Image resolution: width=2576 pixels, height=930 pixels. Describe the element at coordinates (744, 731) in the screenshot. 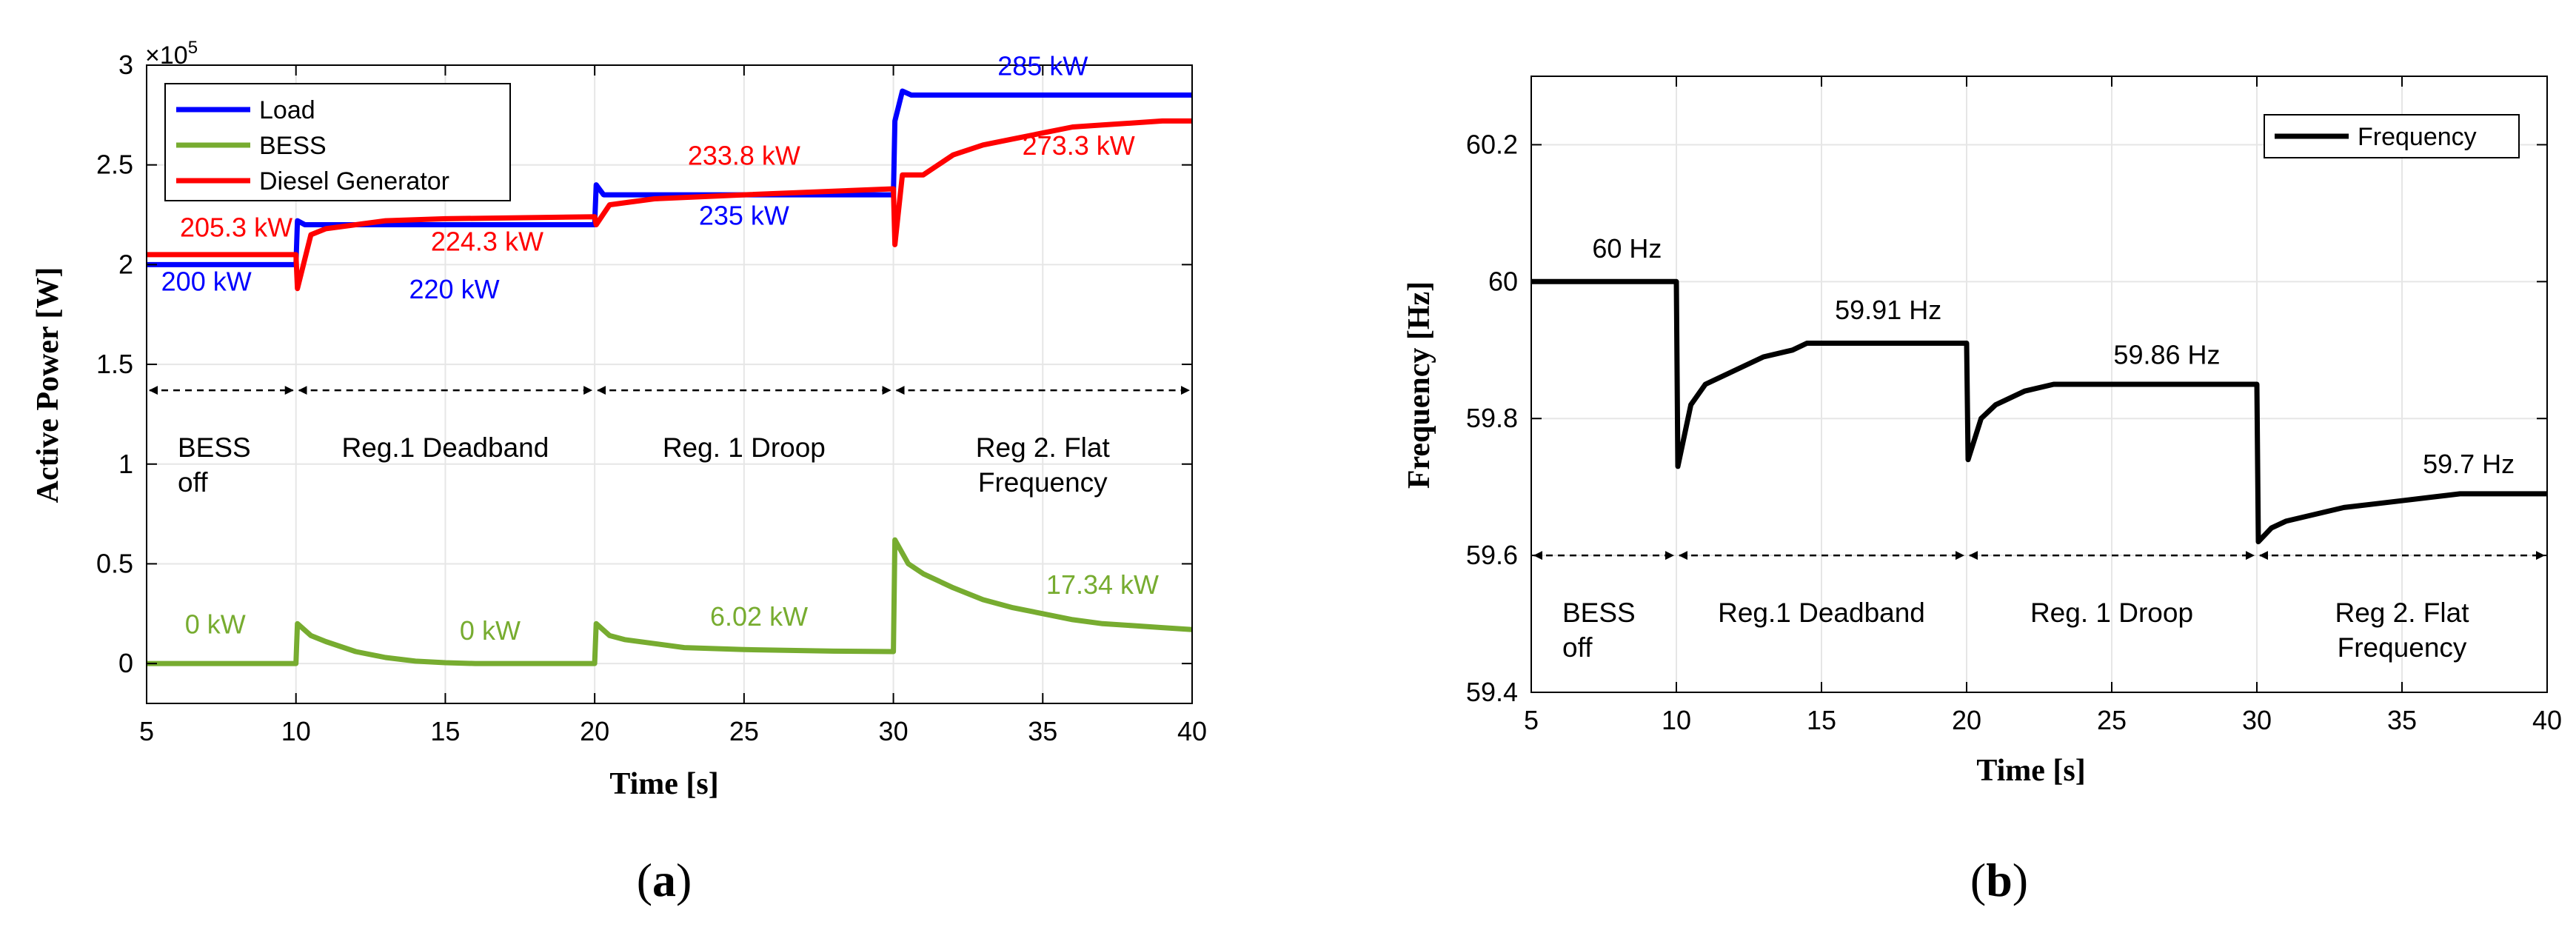

I see `panel-a-x-tick-label: 25` at that location.